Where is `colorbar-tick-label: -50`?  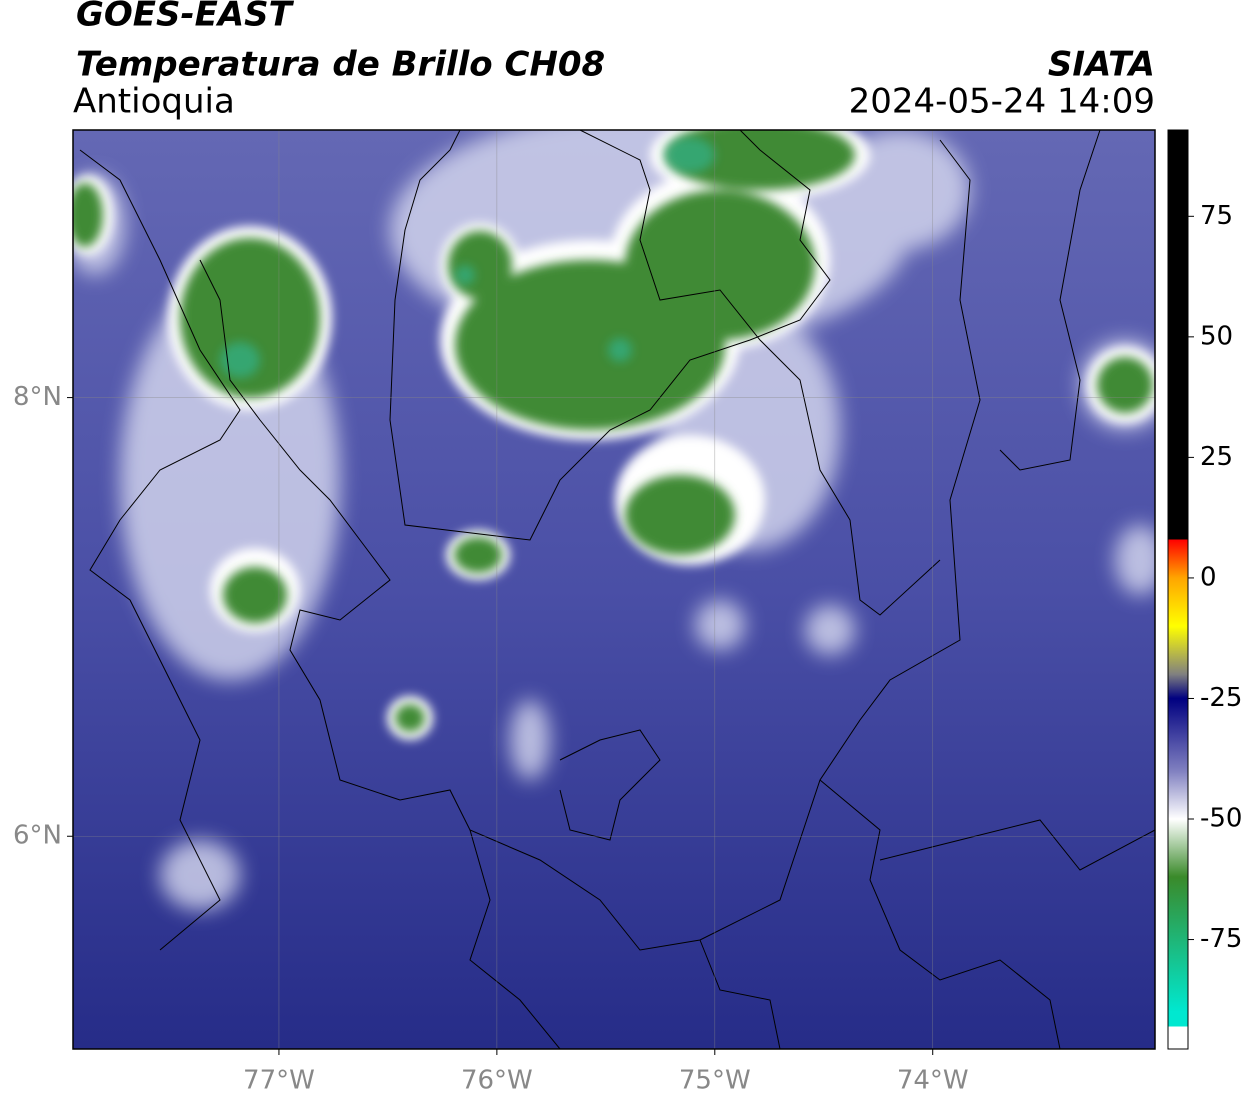
colorbar-tick-label: -50 is located at coordinates (1221, 819).